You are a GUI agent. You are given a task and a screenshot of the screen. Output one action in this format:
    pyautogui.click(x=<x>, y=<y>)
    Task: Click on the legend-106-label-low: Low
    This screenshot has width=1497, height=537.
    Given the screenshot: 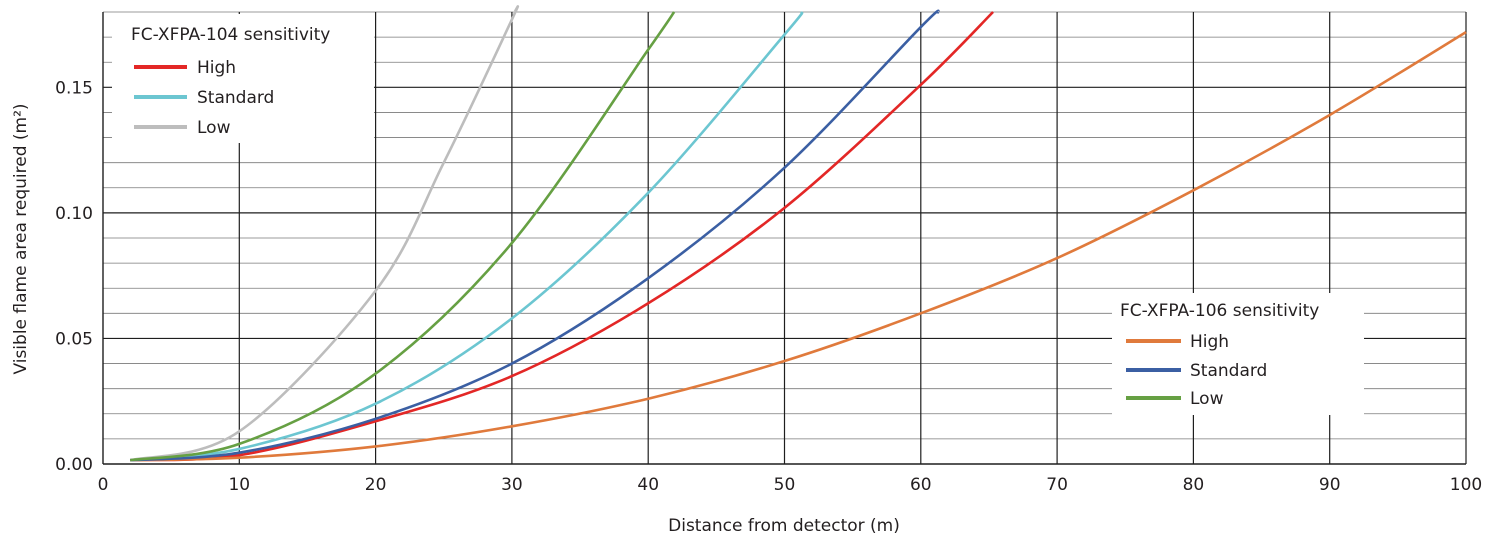 What is the action you would take?
    pyautogui.click(x=1207, y=399)
    